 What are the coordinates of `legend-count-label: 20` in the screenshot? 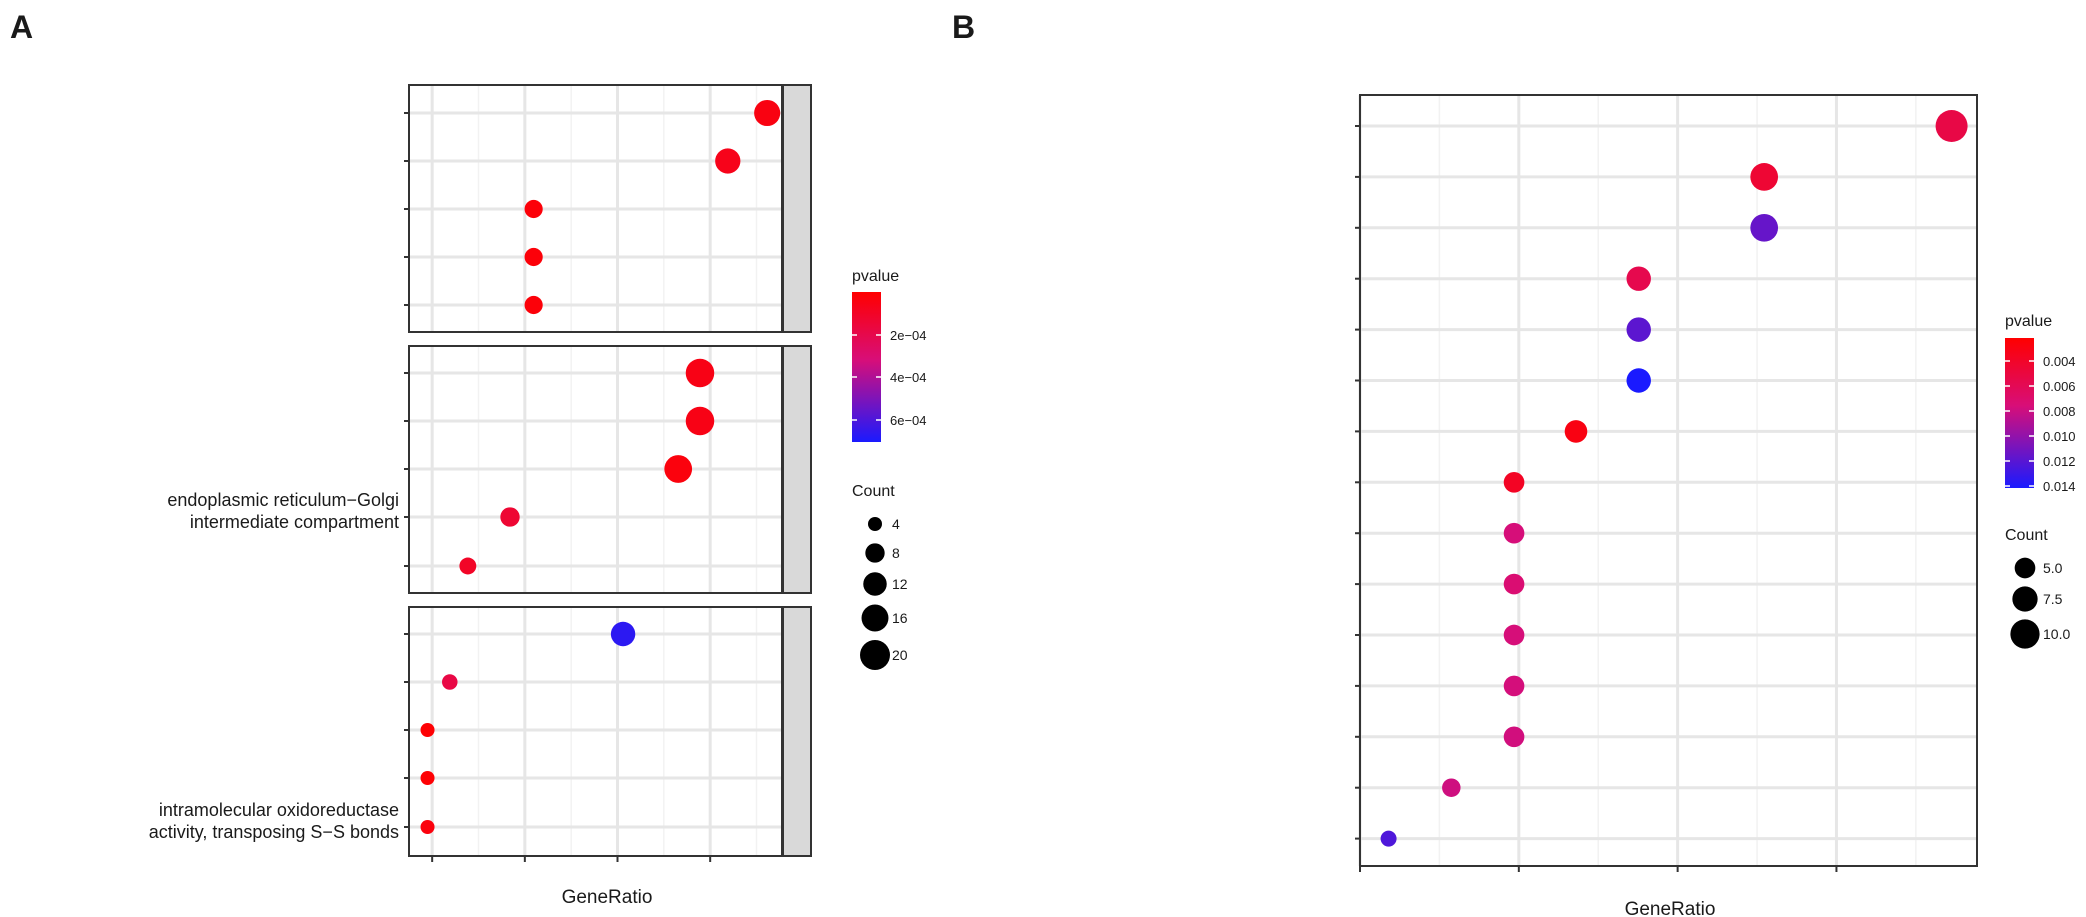 It's located at (900, 655).